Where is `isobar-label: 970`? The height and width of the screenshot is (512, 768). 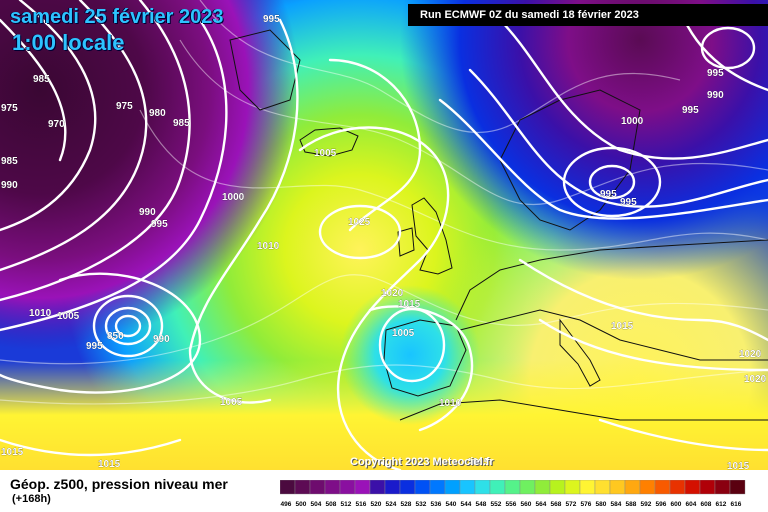 isobar-label: 970 is located at coordinates (56, 124).